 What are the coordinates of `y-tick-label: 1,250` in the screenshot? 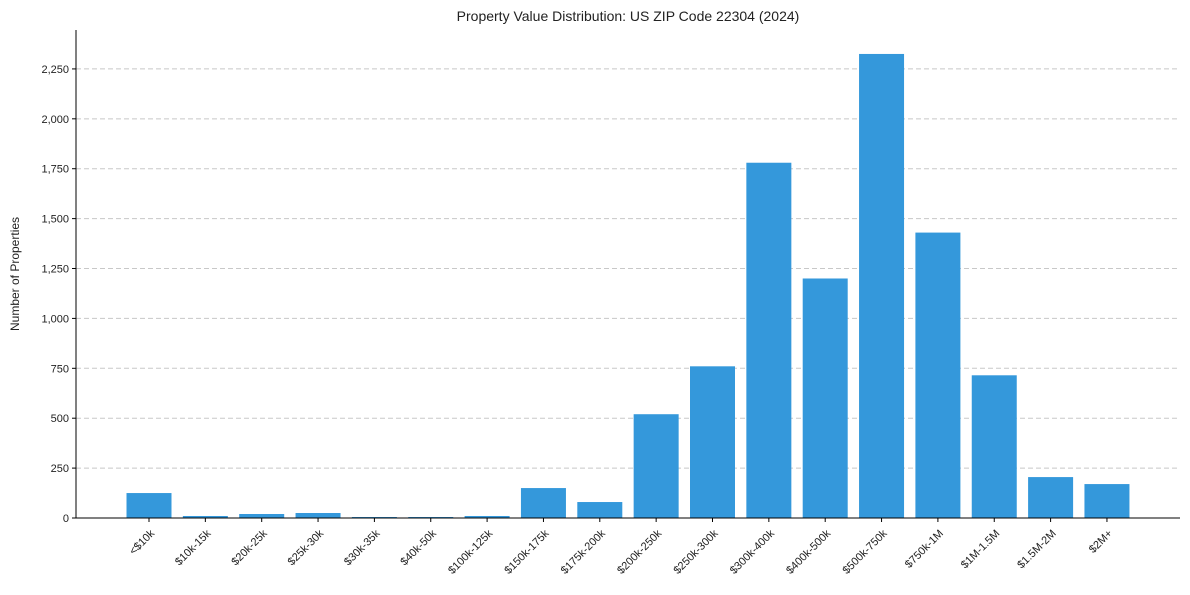 It's located at (55, 270).